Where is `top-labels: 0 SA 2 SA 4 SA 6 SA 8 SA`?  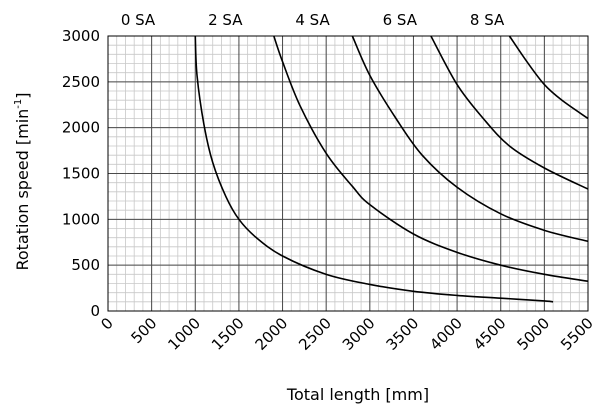
top-labels: 0 SA 2 SA 4 SA 6 SA 8 SA is located at coordinates (313, 20).